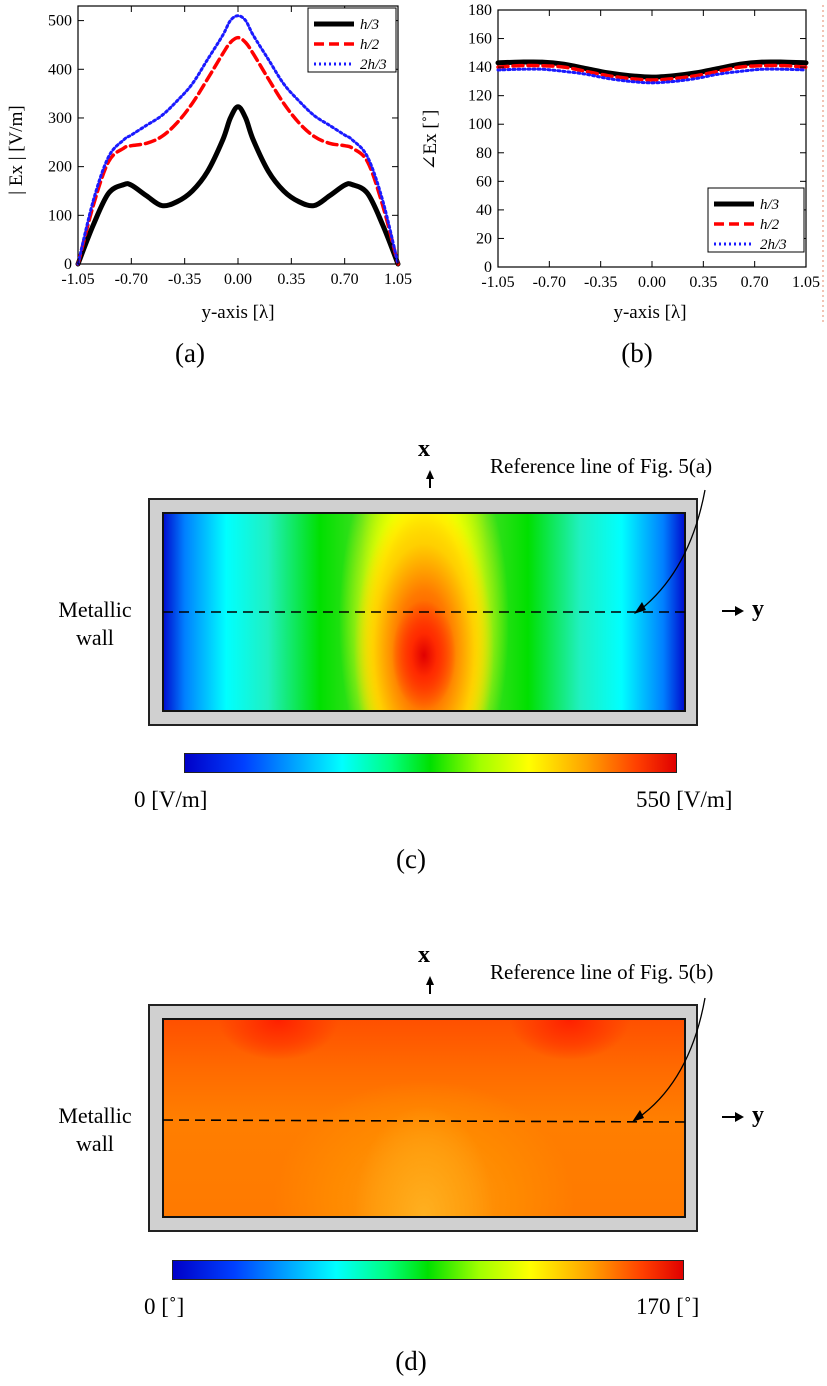 The image size is (827, 1386). I want to click on reference-label-d: Reference line of Fig. 5(b), so click(602, 972).